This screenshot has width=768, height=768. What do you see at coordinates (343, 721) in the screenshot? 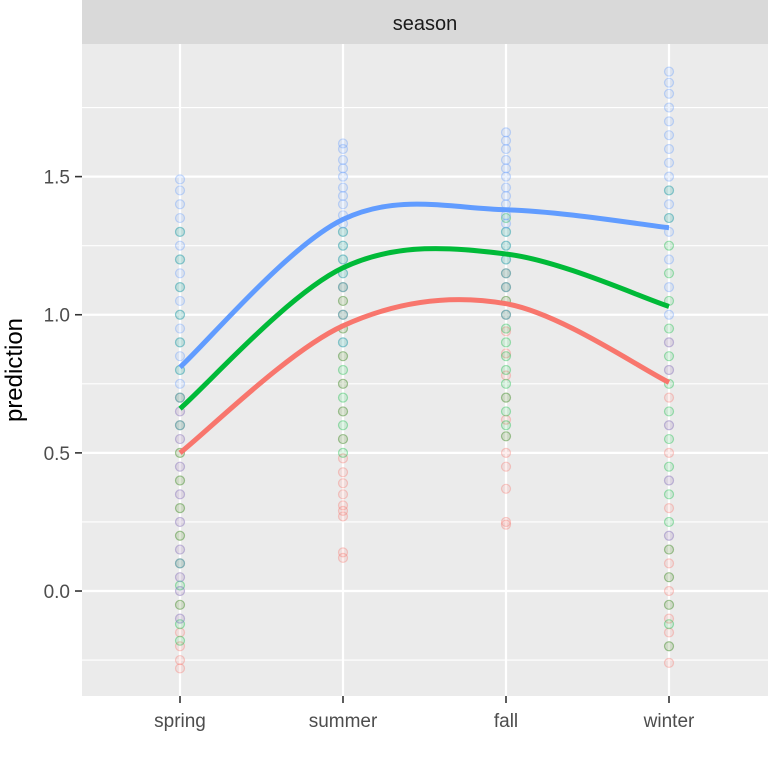
I see `x-tick-label: summer` at bounding box center [343, 721].